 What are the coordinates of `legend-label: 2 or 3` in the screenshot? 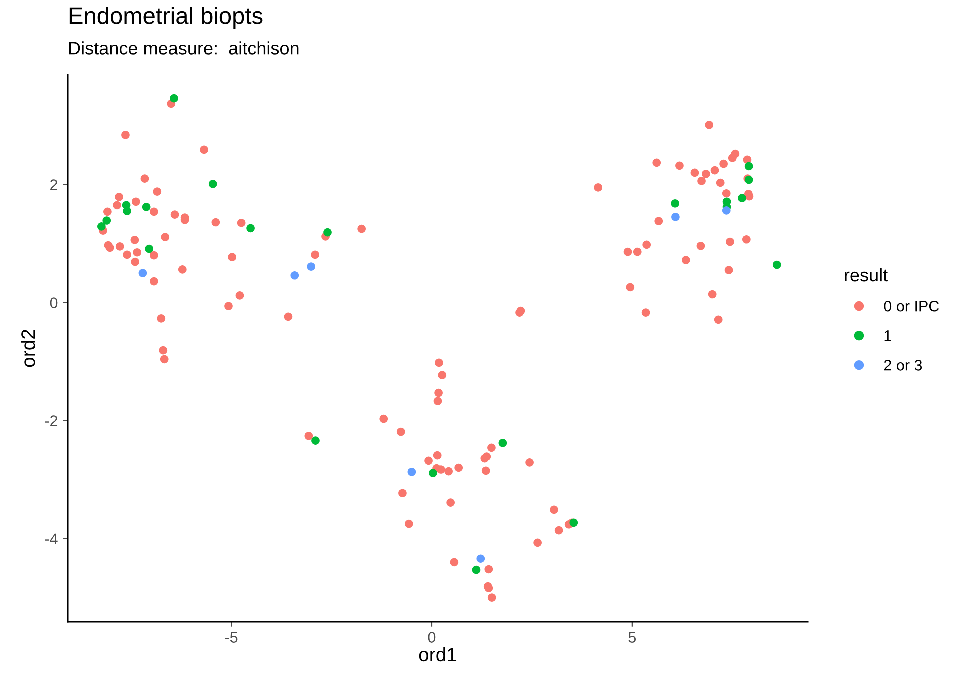 It's located at (903, 365).